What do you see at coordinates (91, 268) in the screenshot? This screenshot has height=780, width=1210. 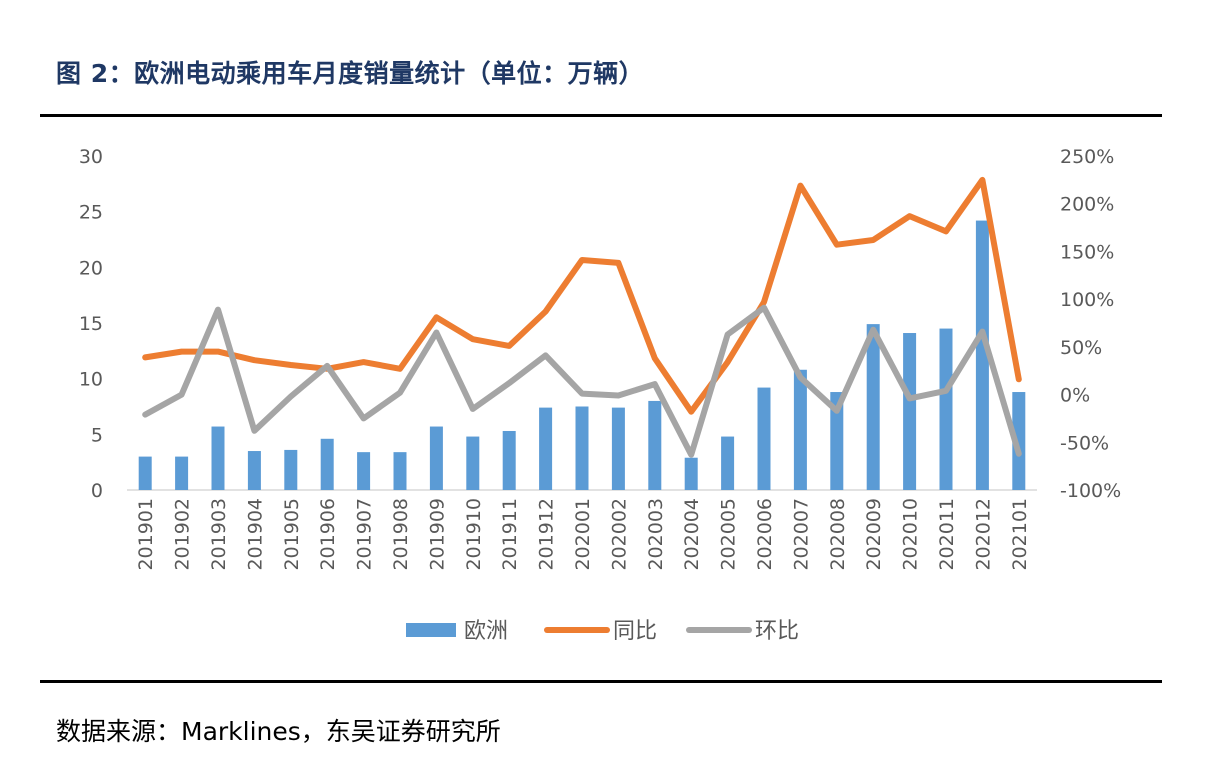 I see `y-left-tick-label: 20` at bounding box center [91, 268].